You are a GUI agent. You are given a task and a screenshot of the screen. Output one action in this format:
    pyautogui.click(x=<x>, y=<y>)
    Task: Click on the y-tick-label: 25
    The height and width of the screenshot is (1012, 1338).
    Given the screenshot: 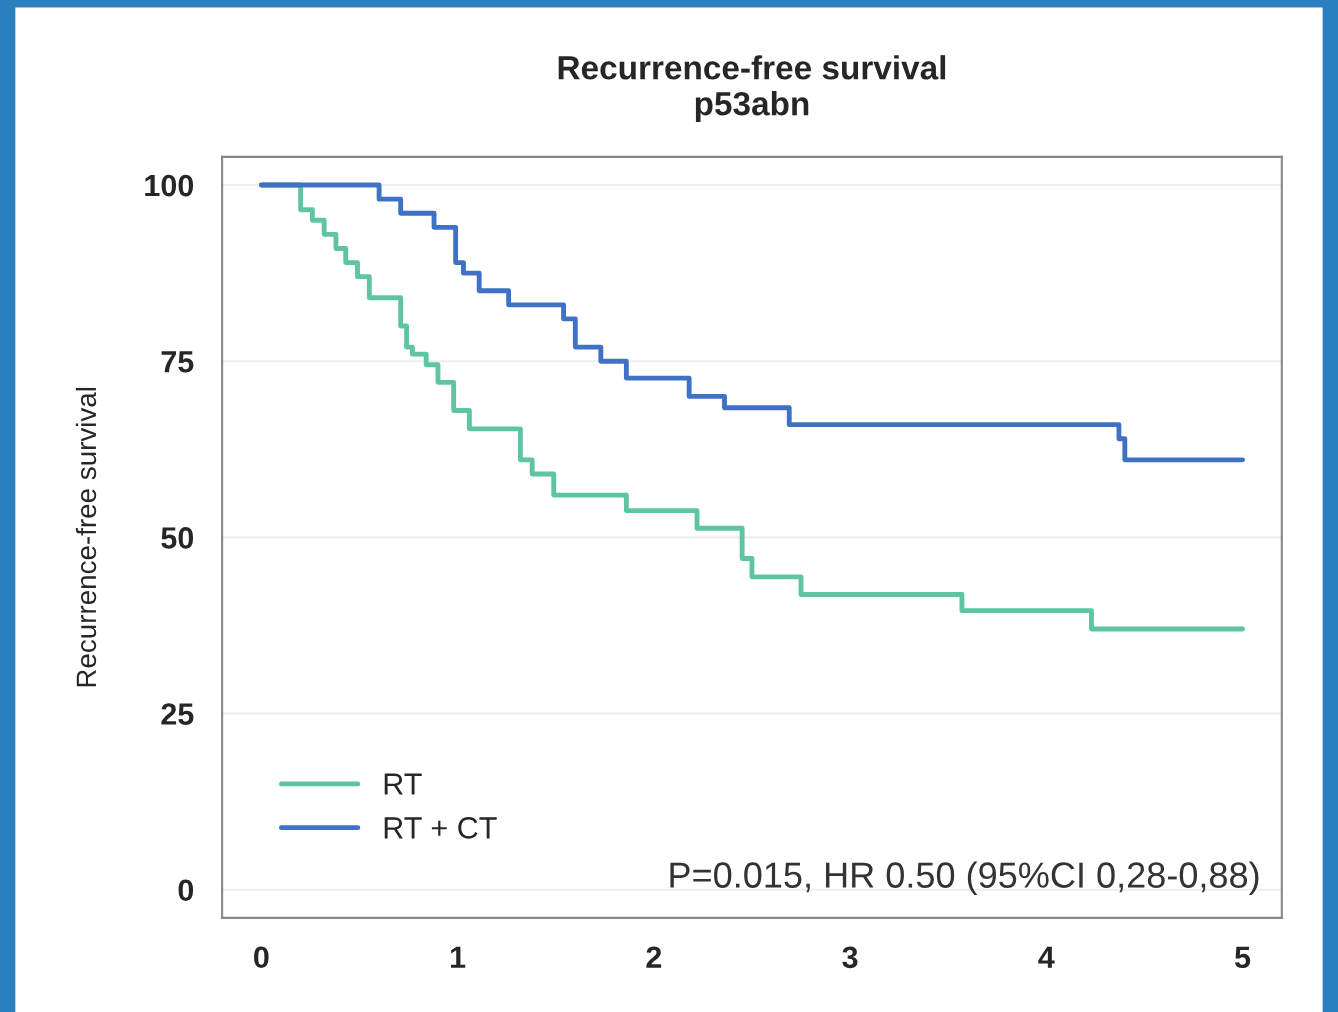 What is the action you would take?
    pyautogui.click(x=177, y=714)
    